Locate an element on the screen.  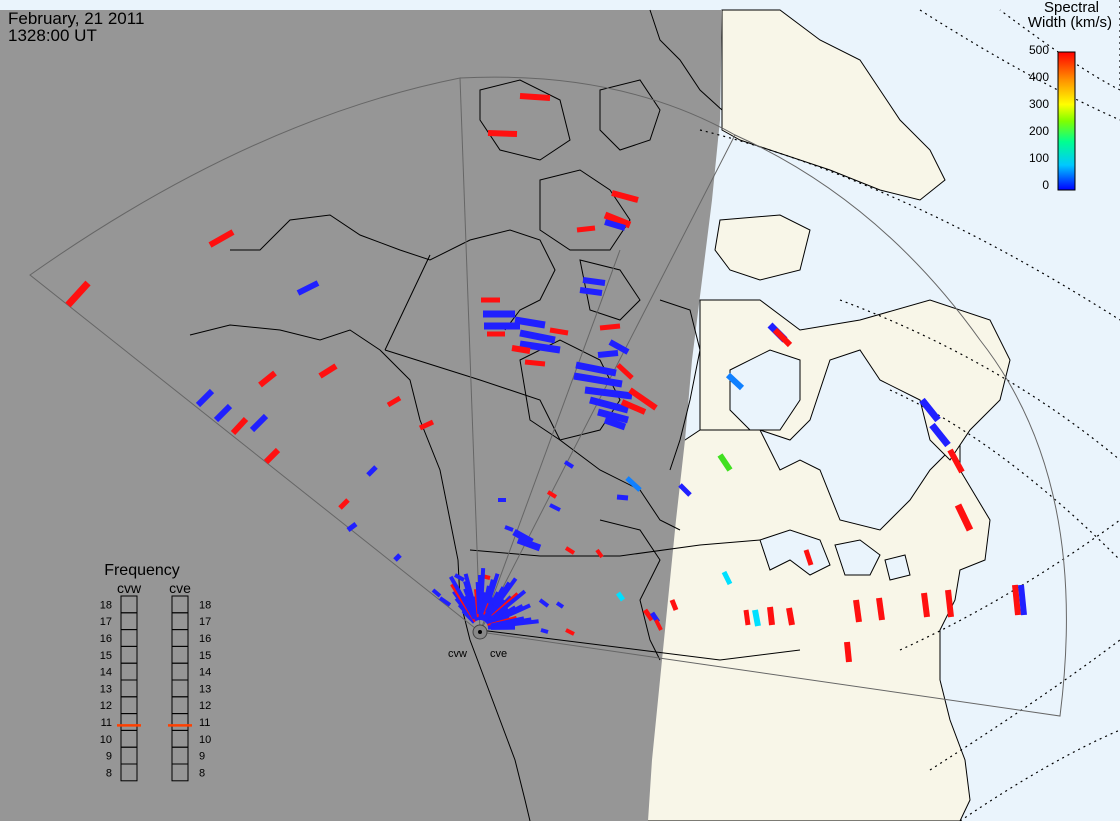
frequency-tick-left: 10 is located at coordinates (106, 740).